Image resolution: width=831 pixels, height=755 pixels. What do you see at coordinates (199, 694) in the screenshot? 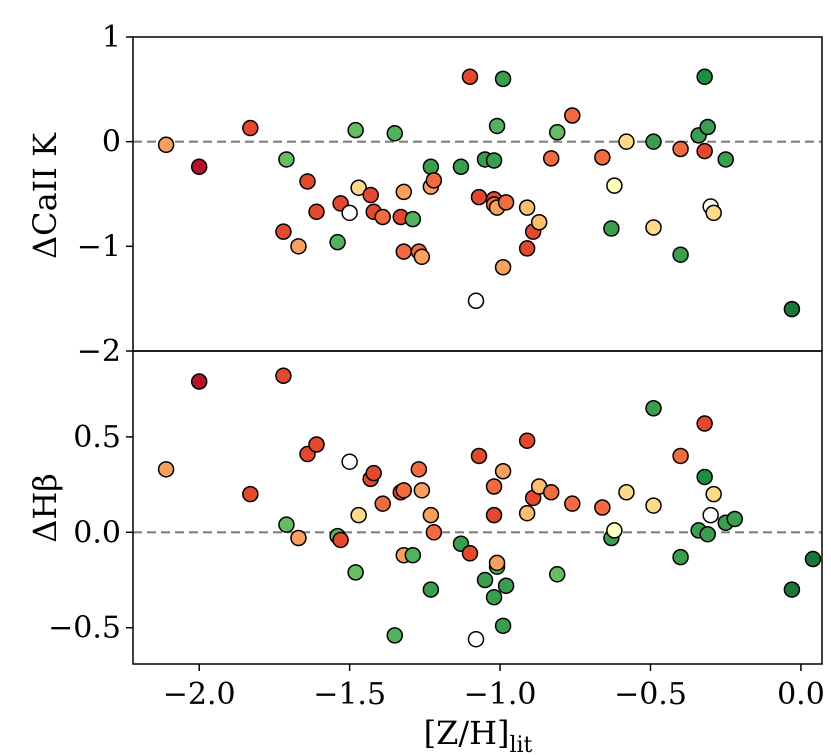
I see `xtick-label-0: −2.0` at bounding box center [199, 694].